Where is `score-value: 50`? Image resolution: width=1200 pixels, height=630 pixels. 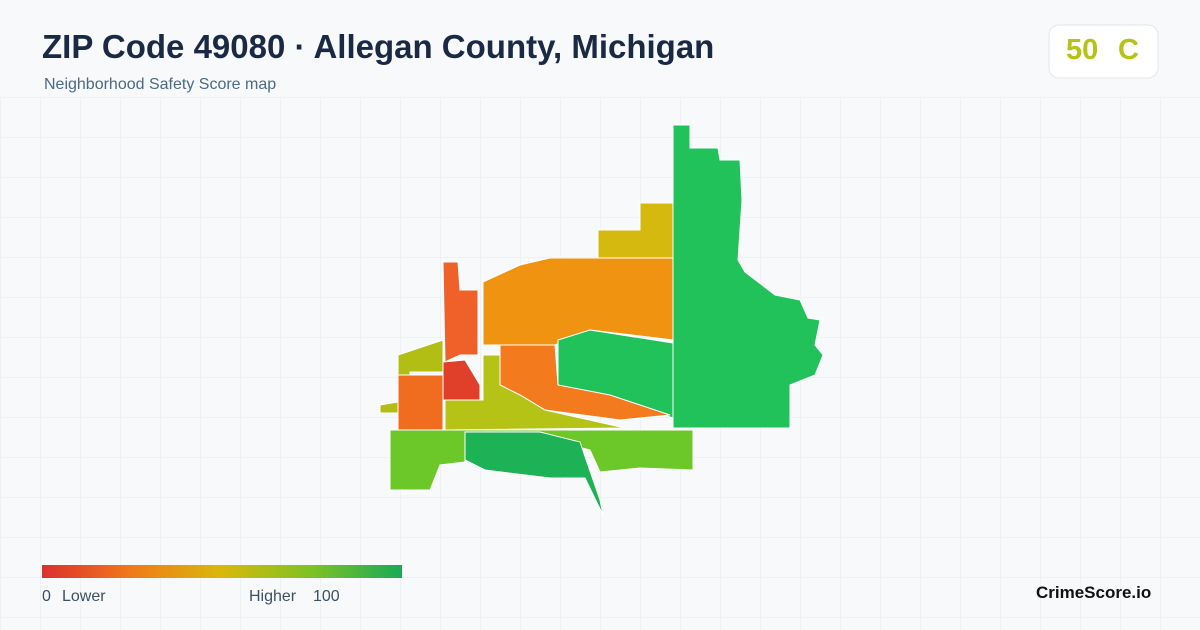
score-value: 50 is located at coordinates (1082, 50).